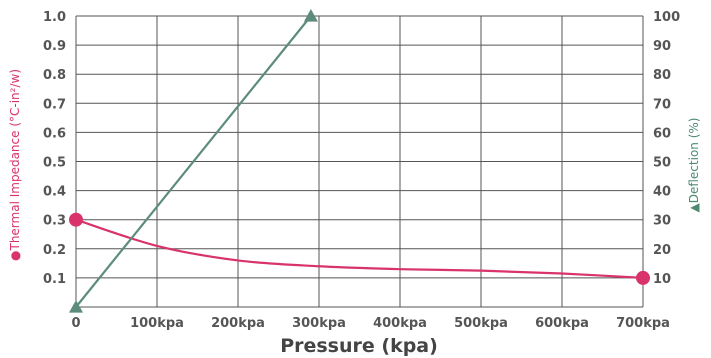 The image size is (711, 358). I want to click on y-left-tick-label: 0.5, so click(54, 163).